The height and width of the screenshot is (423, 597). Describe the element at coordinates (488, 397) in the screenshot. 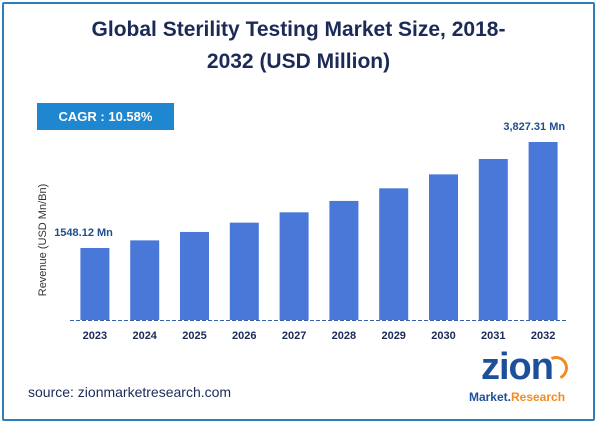

I see `logo-tagline-market: Market` at that location.